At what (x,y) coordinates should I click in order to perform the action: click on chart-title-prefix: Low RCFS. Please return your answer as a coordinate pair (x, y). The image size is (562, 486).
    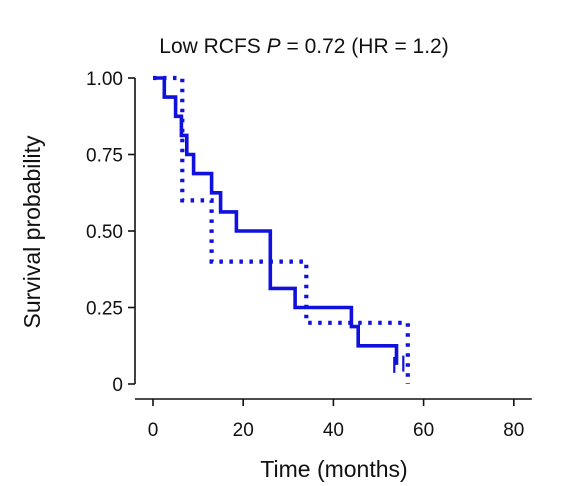
    Looking at the image, I should click on (212, 46).